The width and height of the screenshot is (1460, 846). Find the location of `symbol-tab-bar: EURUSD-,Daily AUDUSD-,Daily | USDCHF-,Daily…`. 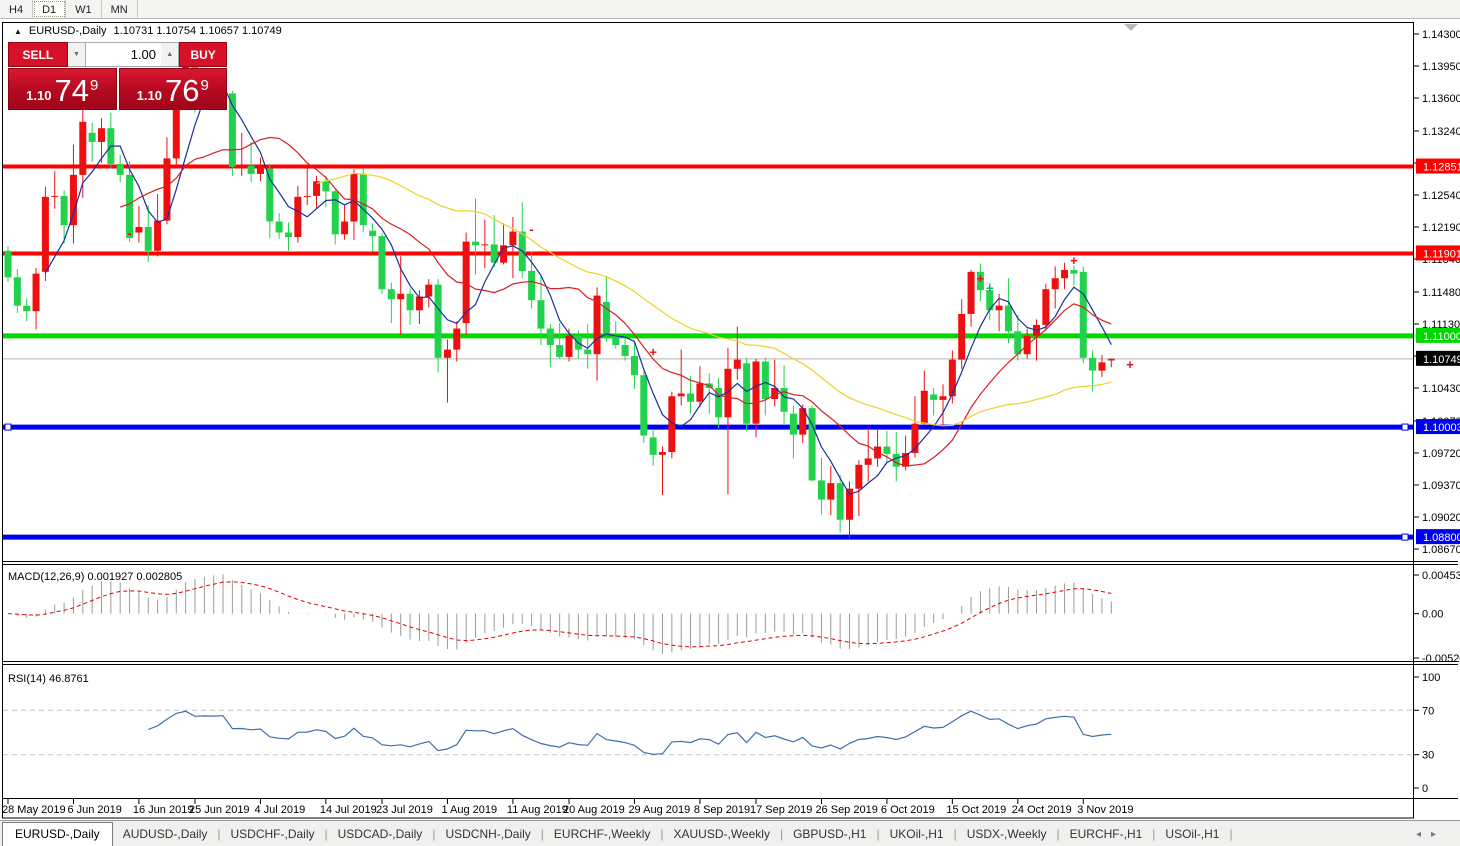

symbol-tab-bar: EURUSD-,Daily AUDUSD-,Daily | USDCHF-,Daily… is located at coordinates (730, 833).